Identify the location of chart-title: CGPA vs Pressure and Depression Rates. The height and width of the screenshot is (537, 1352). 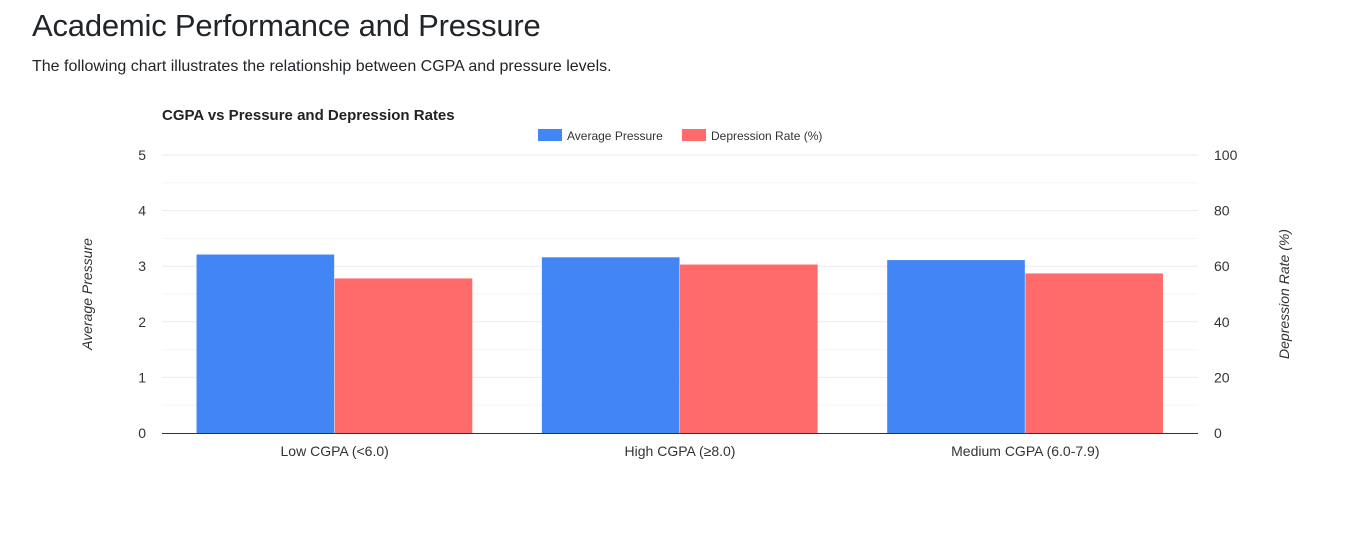
(308, 115).